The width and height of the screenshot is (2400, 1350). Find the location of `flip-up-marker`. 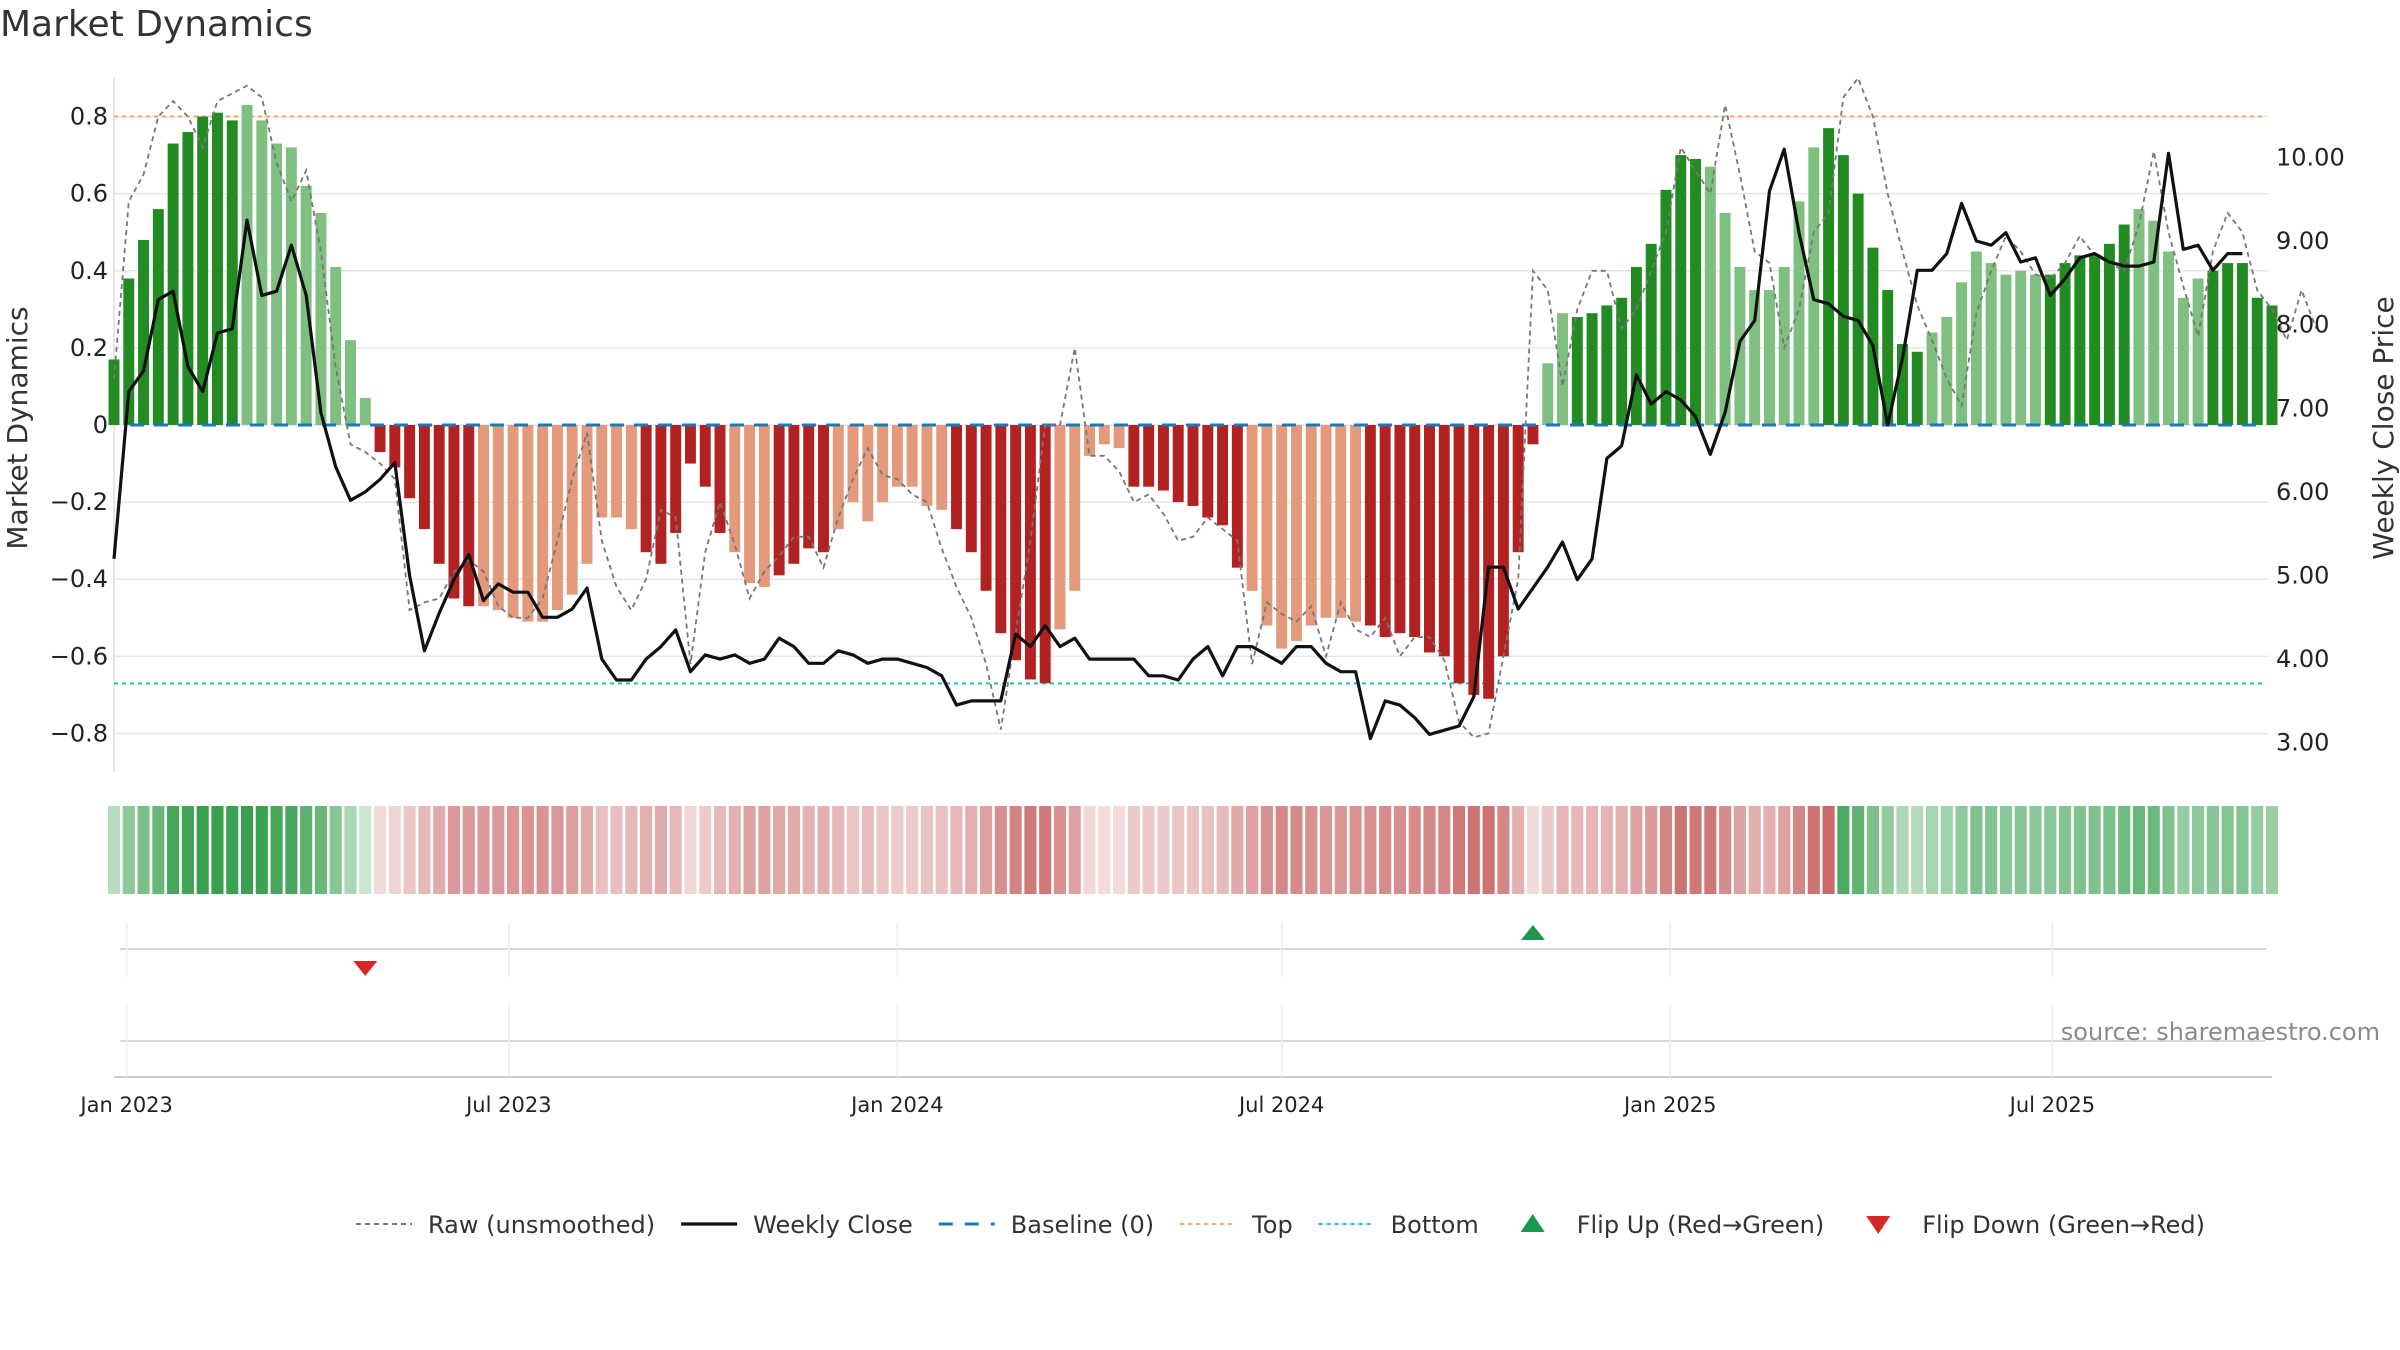

flip-up-marker is located at coordinates (1532, 932).